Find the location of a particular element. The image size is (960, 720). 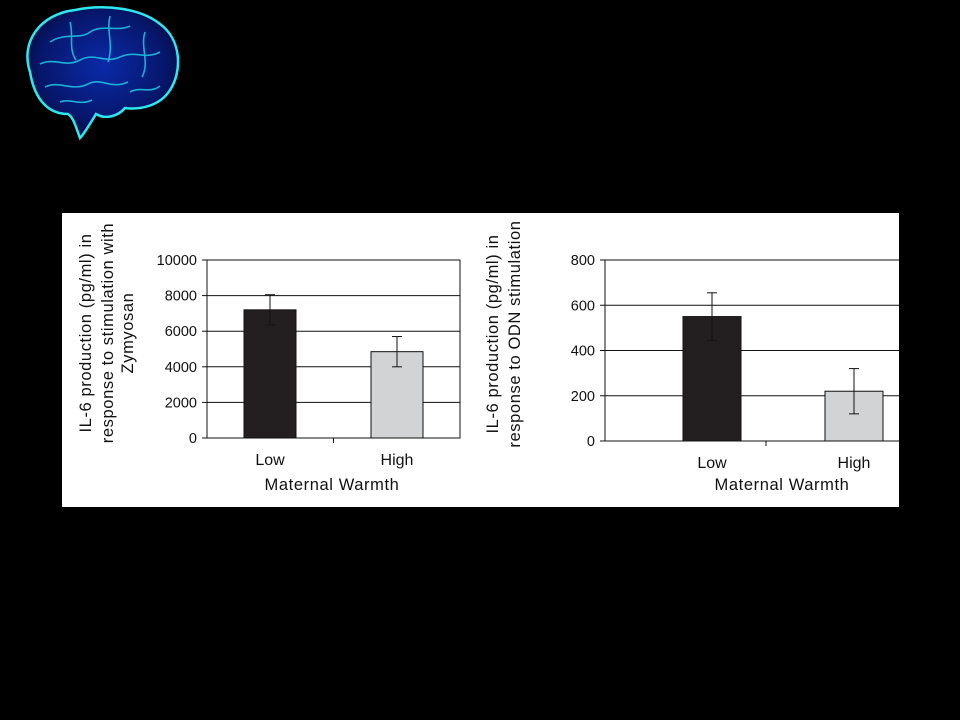

y-axis-title-line-2: response to stimulation with is located at coordinates (108, 333).